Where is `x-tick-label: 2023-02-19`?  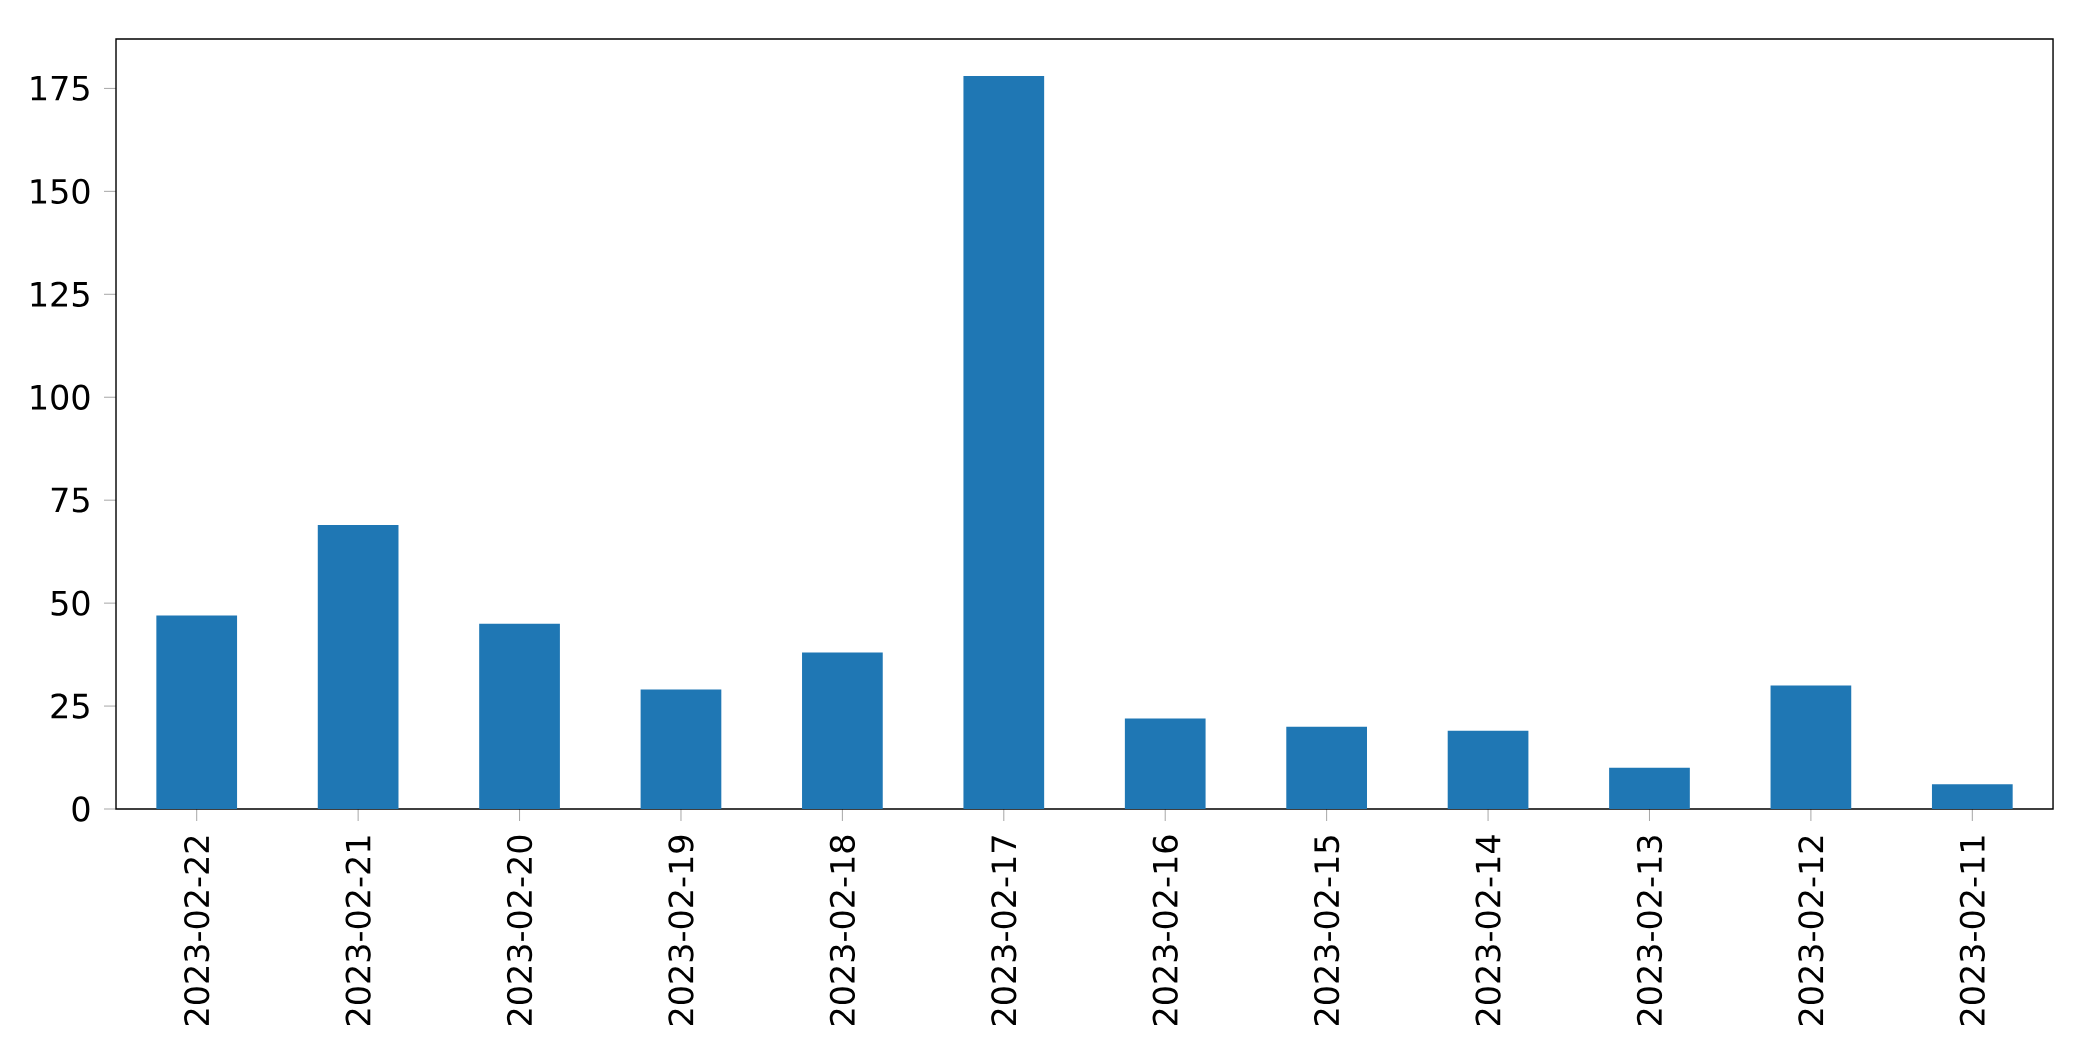 x-tick-label: 2023-02-19 is located at coordinates (681, 930).